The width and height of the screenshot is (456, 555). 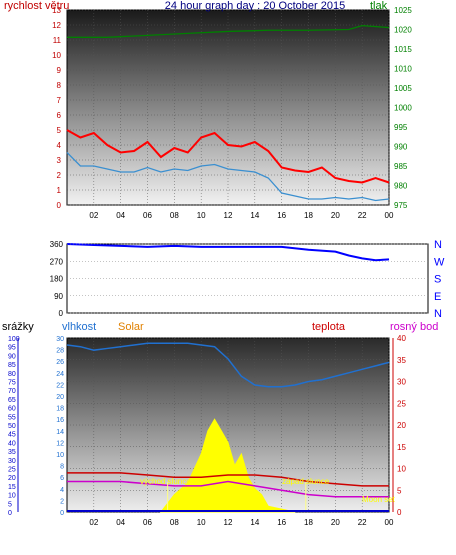 I want to click on temperature-tick-label: 15, so click(x=401, y=447).